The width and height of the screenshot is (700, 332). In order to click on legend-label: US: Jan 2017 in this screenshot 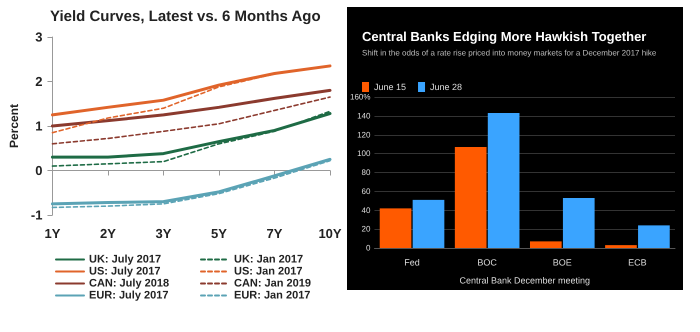, I will do `click(268, 272)`.